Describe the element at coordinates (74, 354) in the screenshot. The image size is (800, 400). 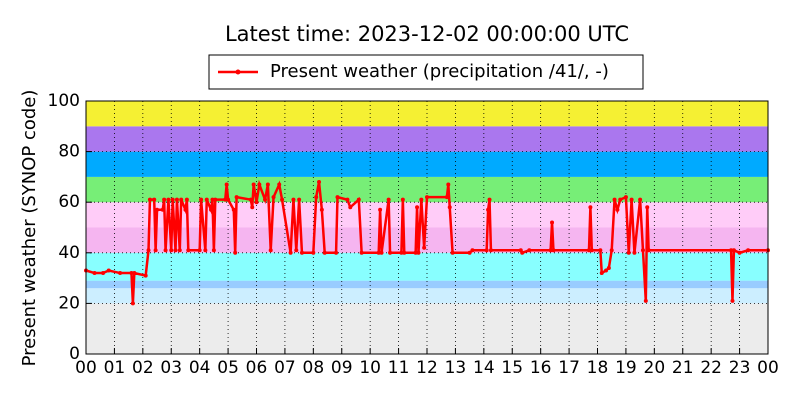
I see `y-tick-label: 0` at that location.